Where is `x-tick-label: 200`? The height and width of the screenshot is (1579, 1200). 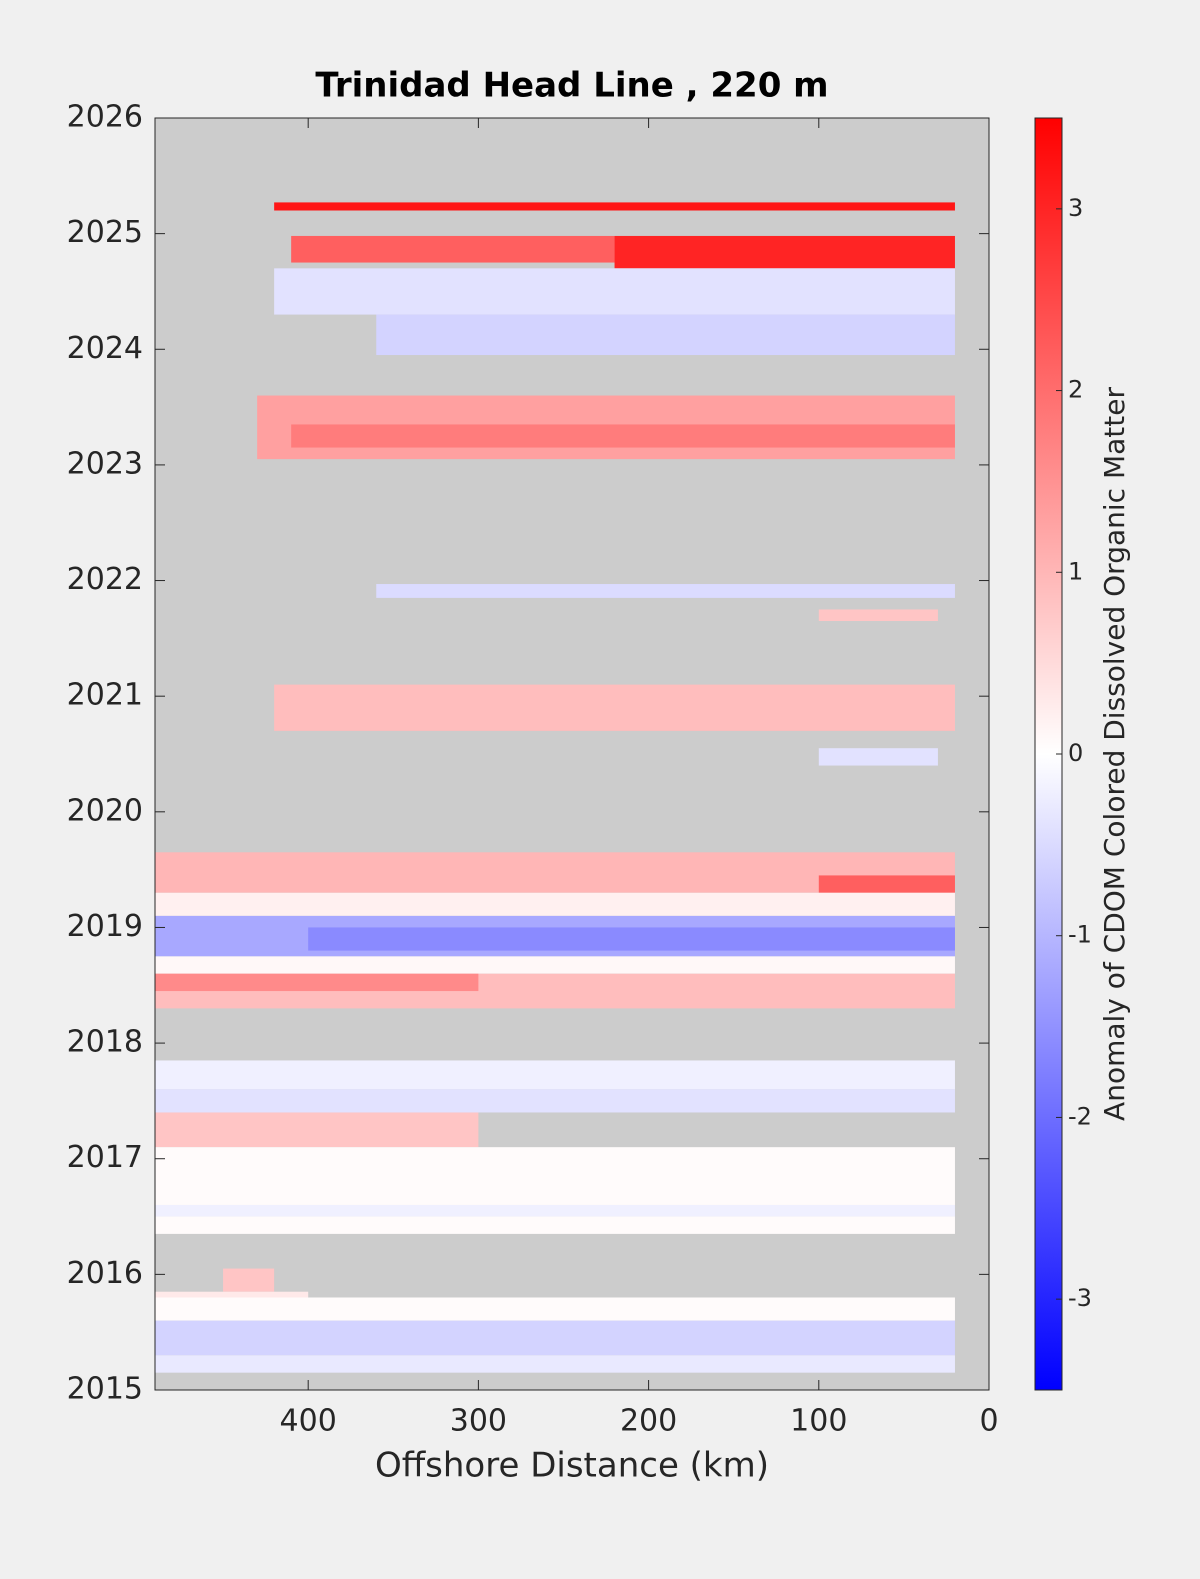
x-tick-label: 200 is located at coordinates (648, 1421).